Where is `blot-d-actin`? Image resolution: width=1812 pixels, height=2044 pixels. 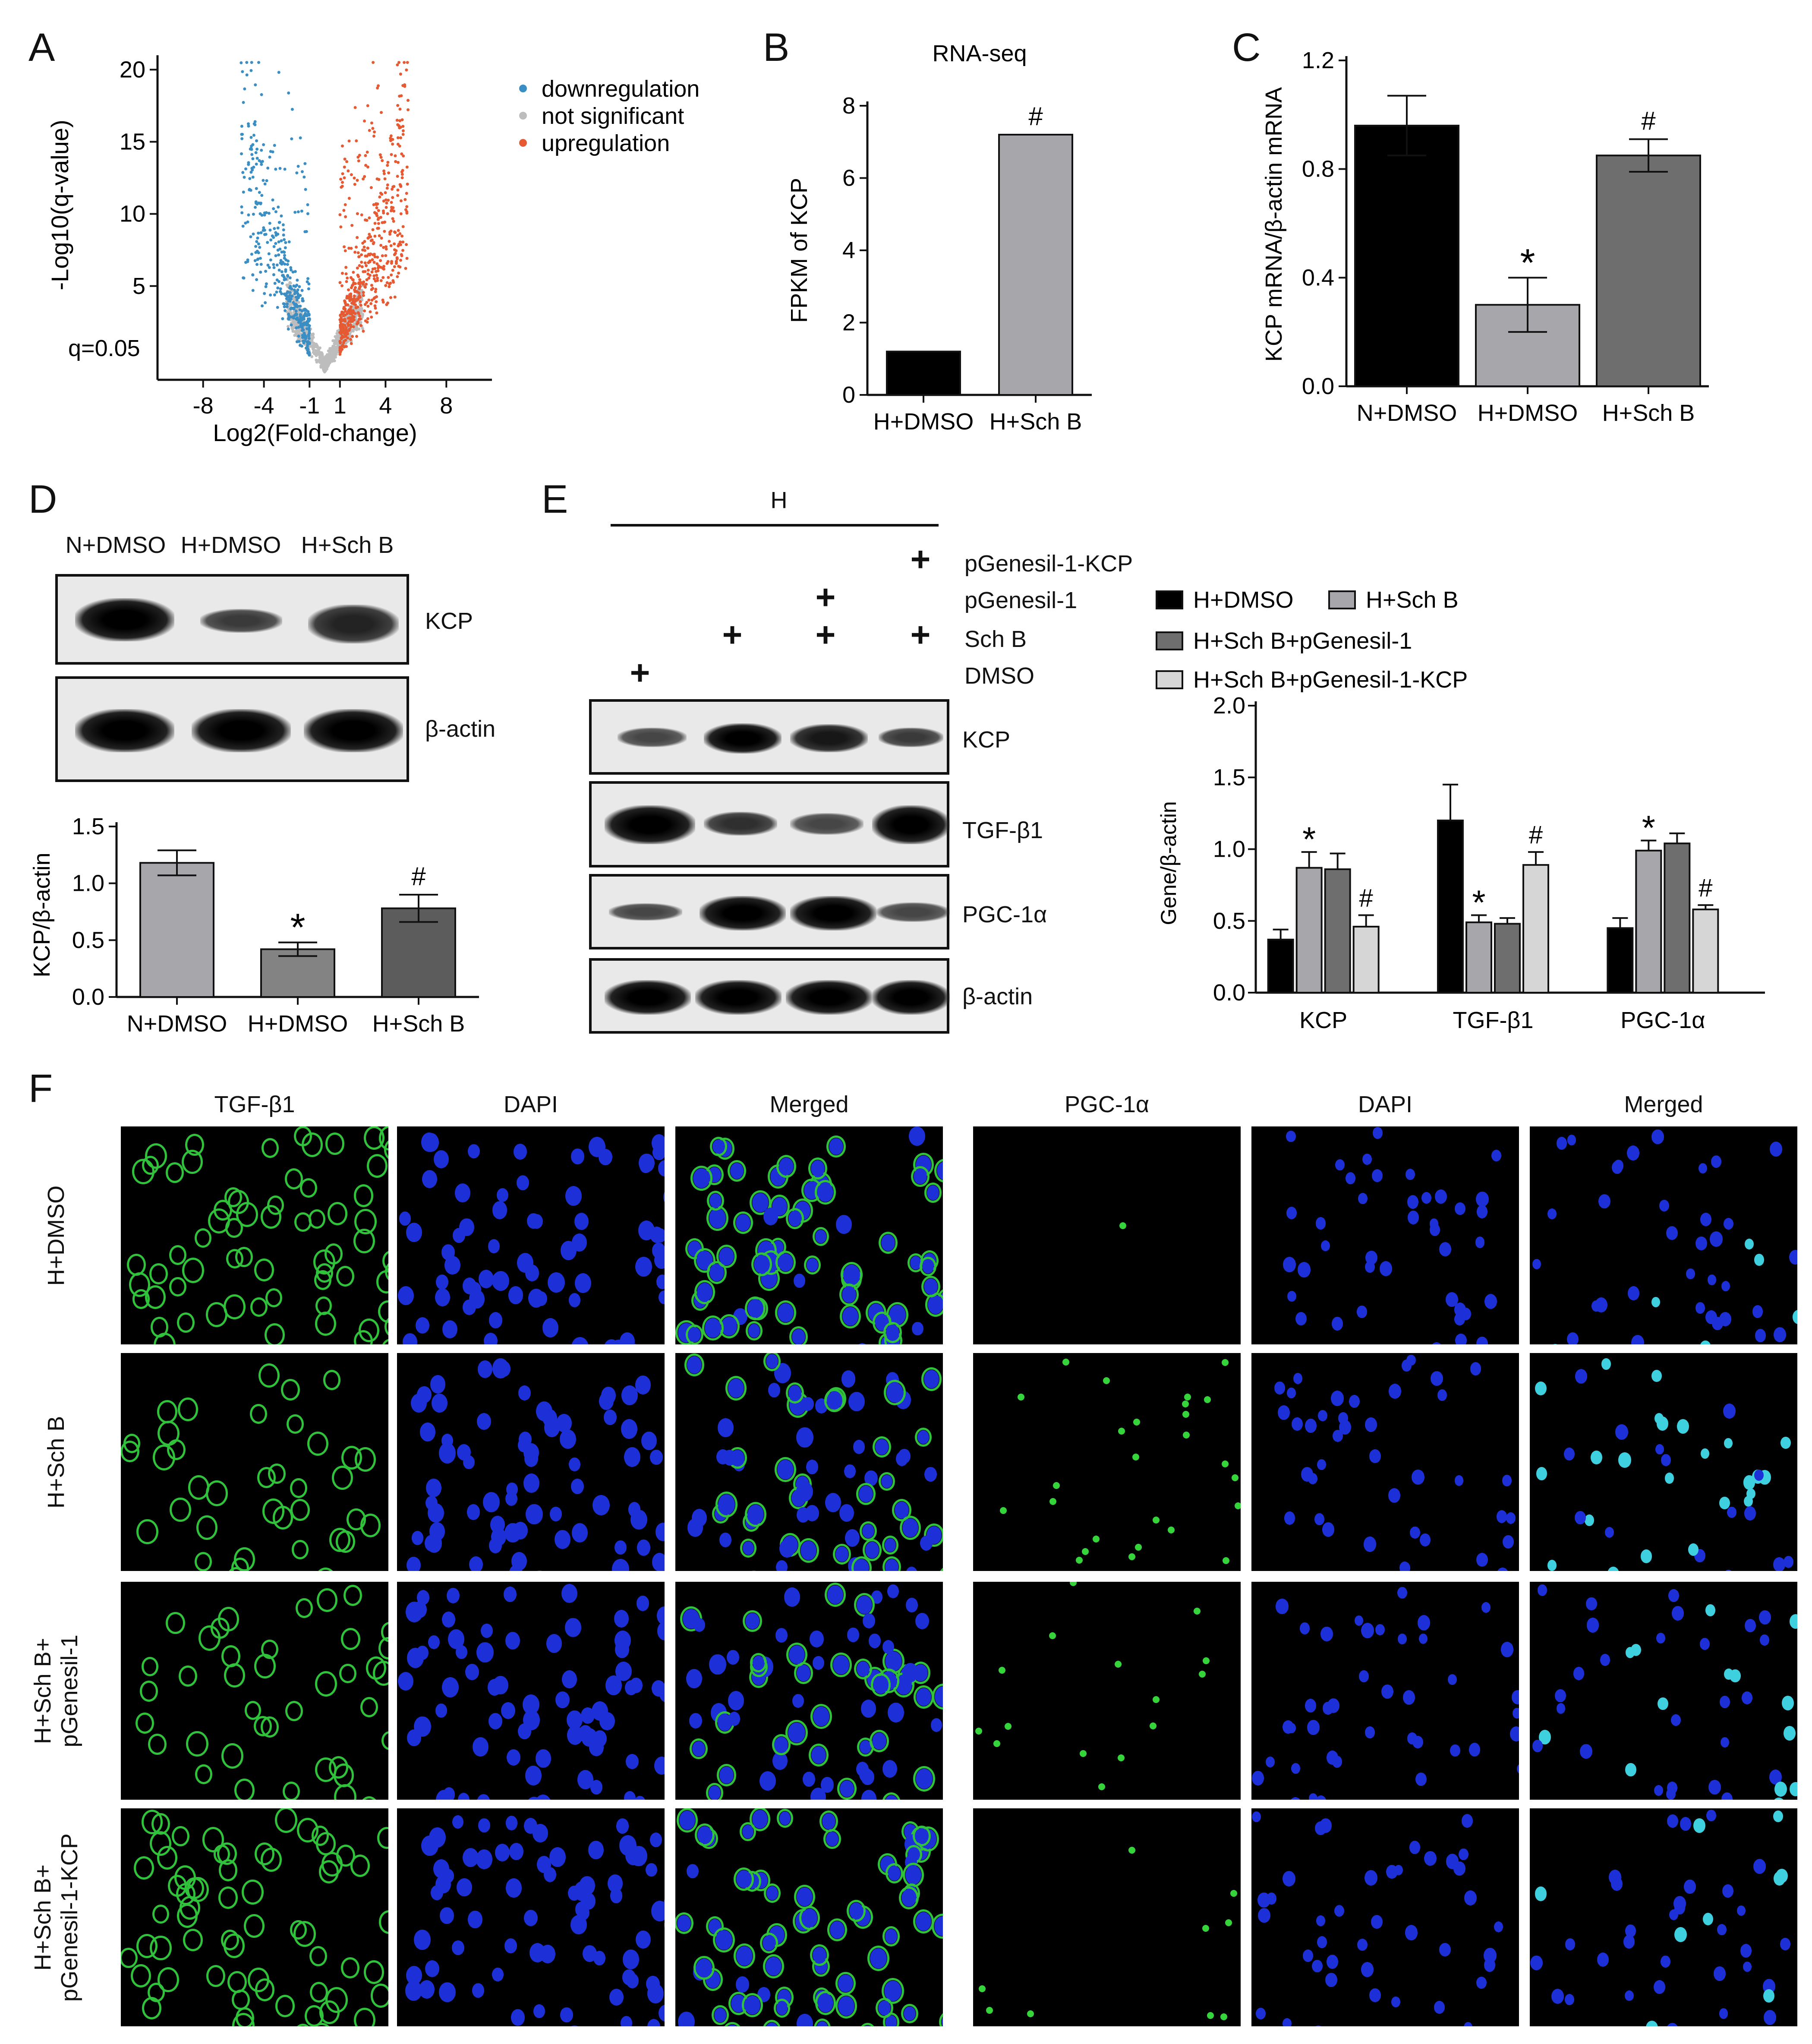
blot-d-actin is located at coordinates (232, 729).